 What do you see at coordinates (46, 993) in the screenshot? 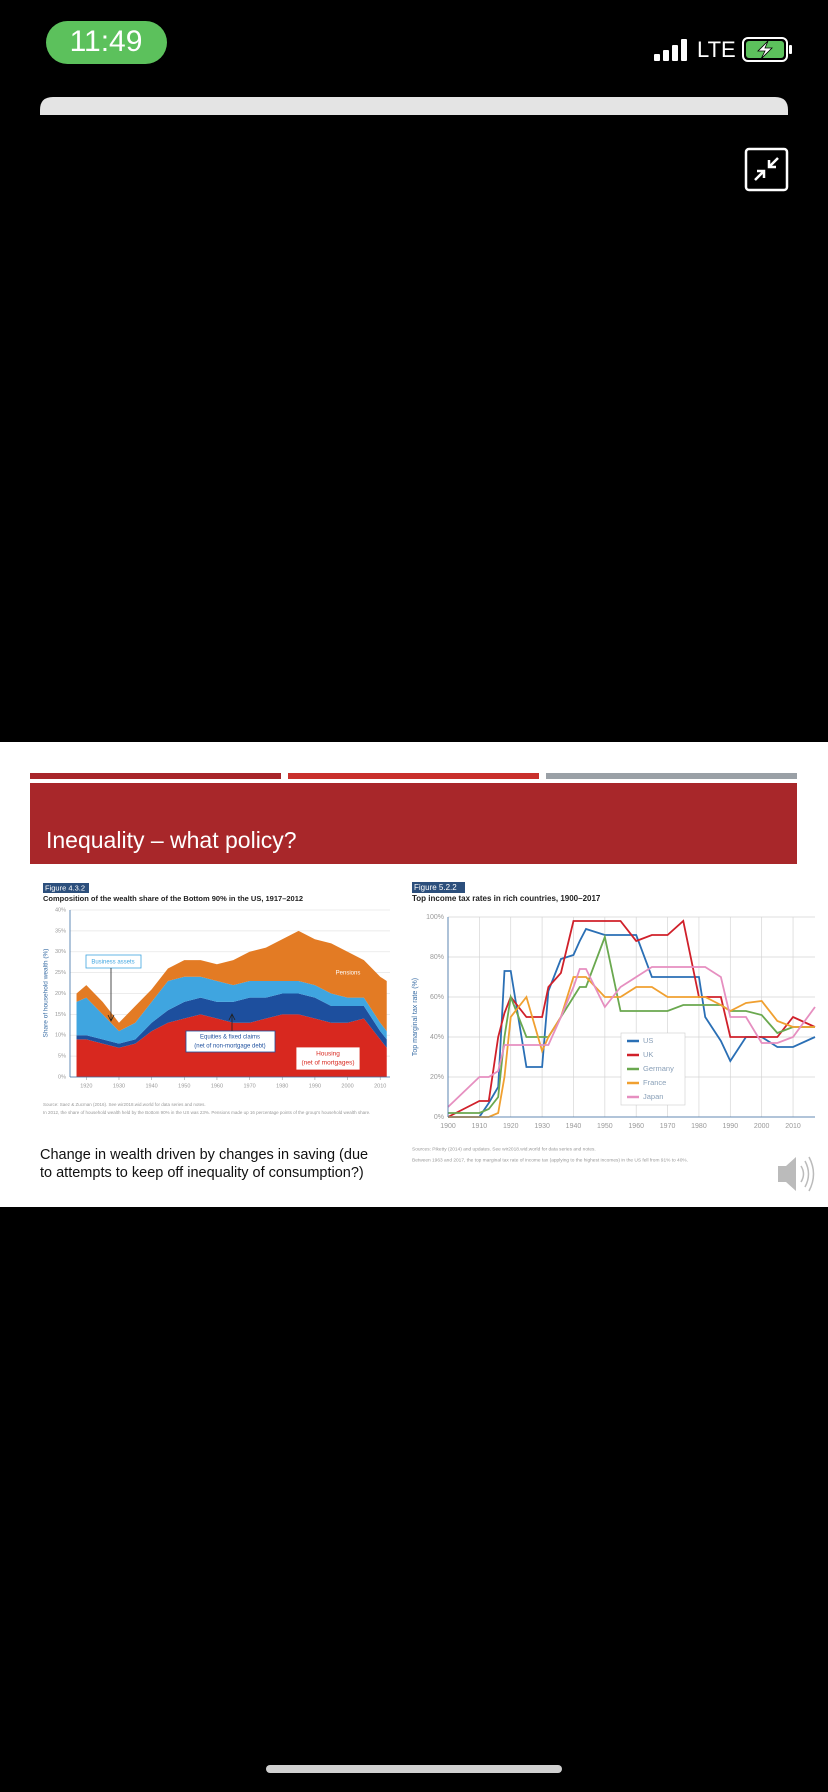
I see `y-axis-label: Share of household wealth (%)` at bounding box center [46, 993].